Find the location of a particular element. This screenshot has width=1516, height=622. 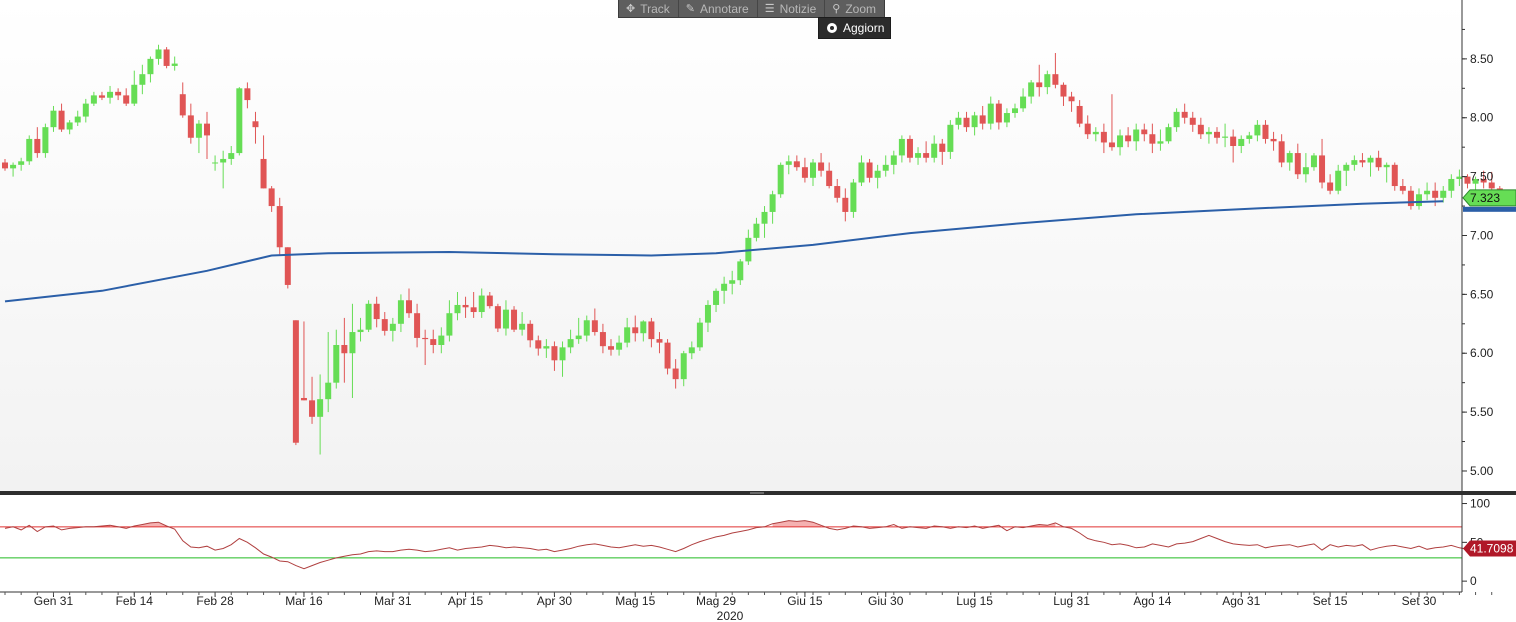

zoom-button: ⚲ Zoom is located at coordinates (854, 8).